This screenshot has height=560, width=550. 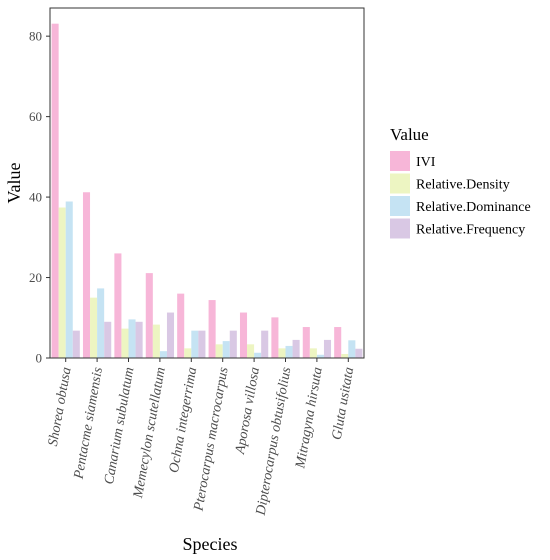 What do you see at coordinates (119, 425) in the screenshot?
I see `x-tick-label: Canarium subulatum` at bounding box center [119, 425].